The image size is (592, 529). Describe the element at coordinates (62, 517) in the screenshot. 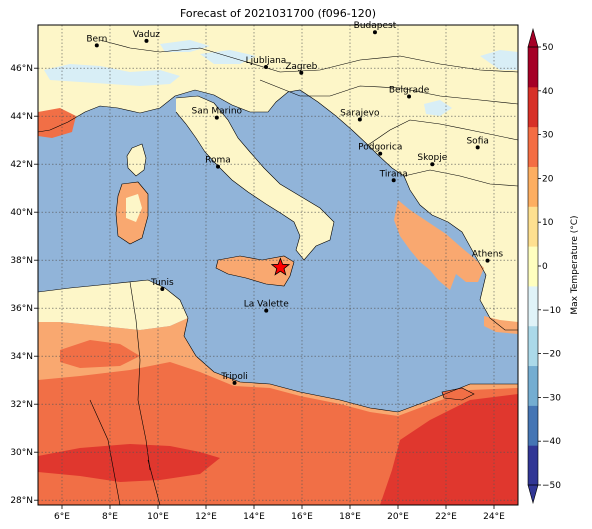

I see `lon-tick-label: 6°E` at that location.